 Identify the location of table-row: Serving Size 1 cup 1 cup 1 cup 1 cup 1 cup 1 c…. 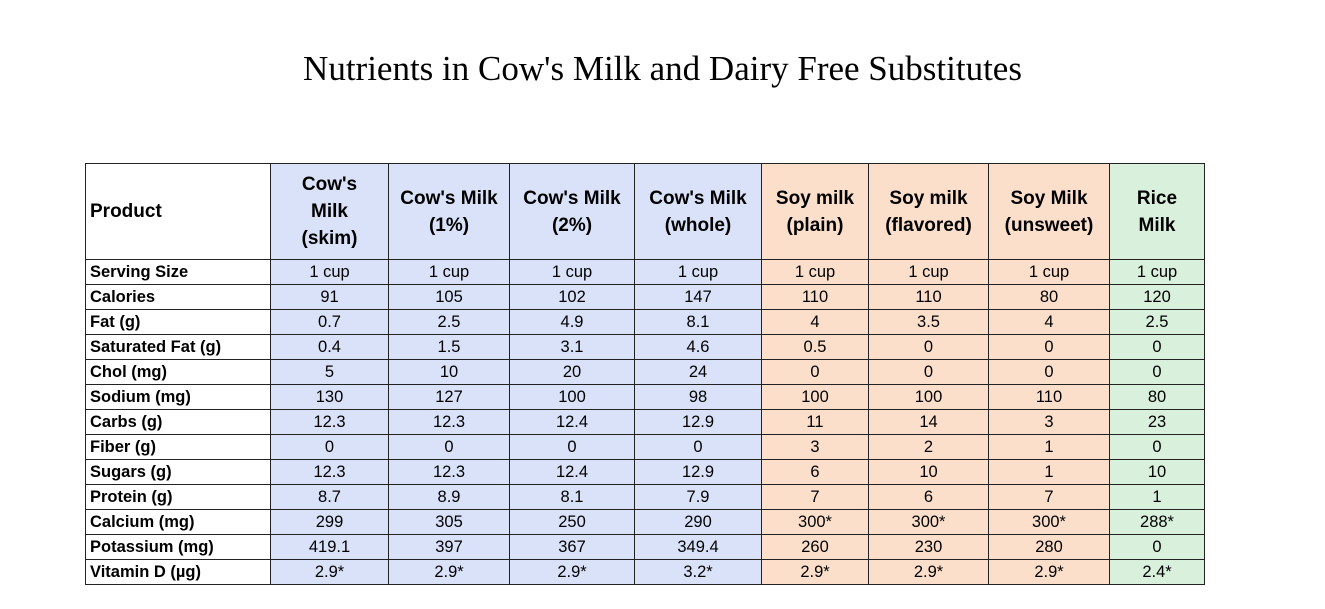
(645, 272).